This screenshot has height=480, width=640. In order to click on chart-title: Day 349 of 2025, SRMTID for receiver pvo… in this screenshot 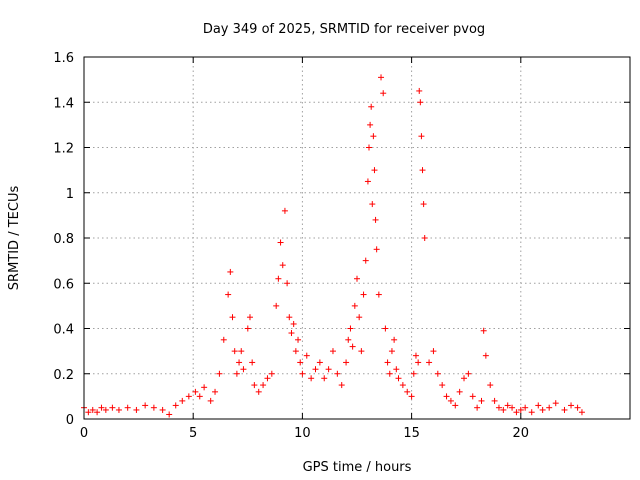, I will do `click(344, 29)`.